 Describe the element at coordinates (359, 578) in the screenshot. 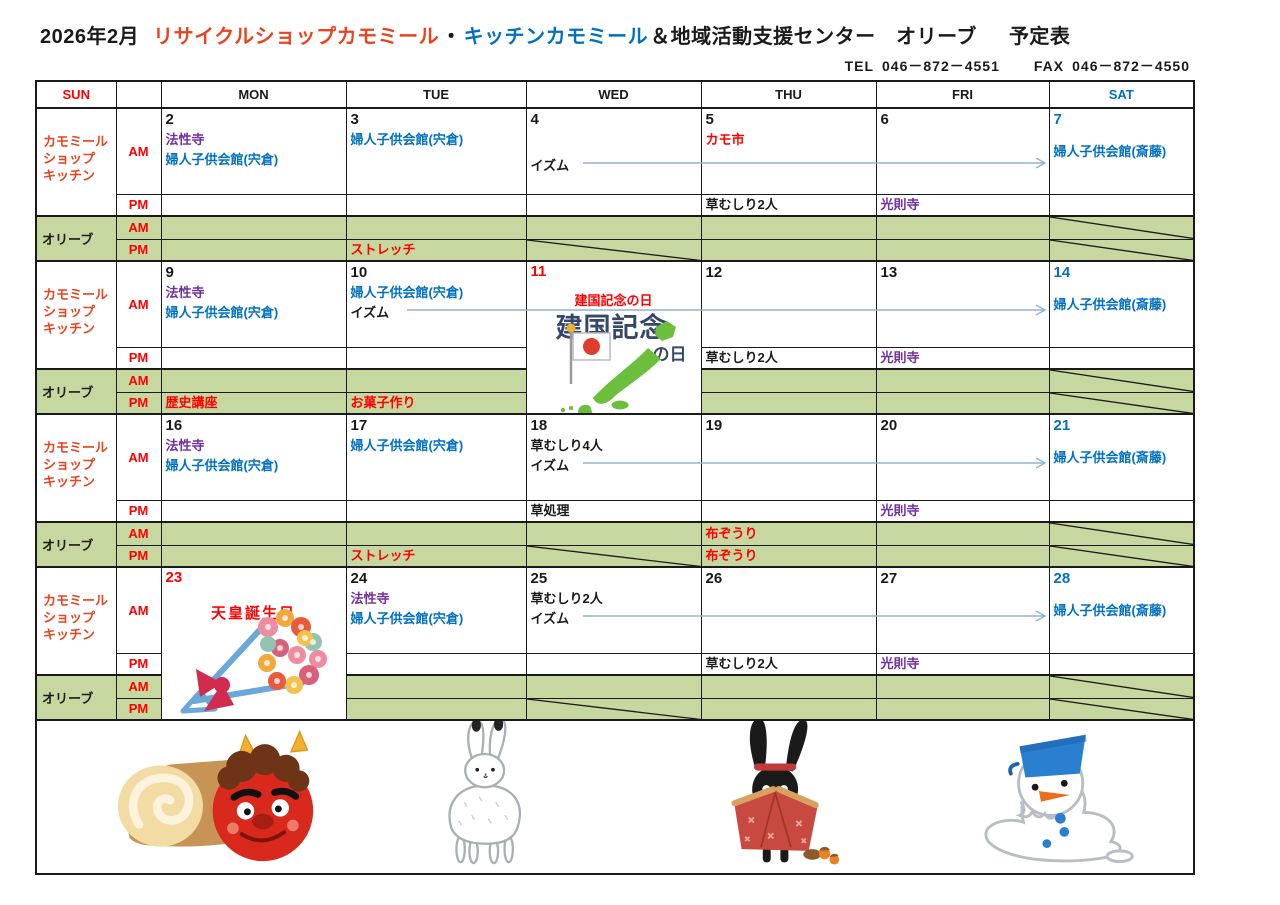

I see `day-number: 24` at that location.